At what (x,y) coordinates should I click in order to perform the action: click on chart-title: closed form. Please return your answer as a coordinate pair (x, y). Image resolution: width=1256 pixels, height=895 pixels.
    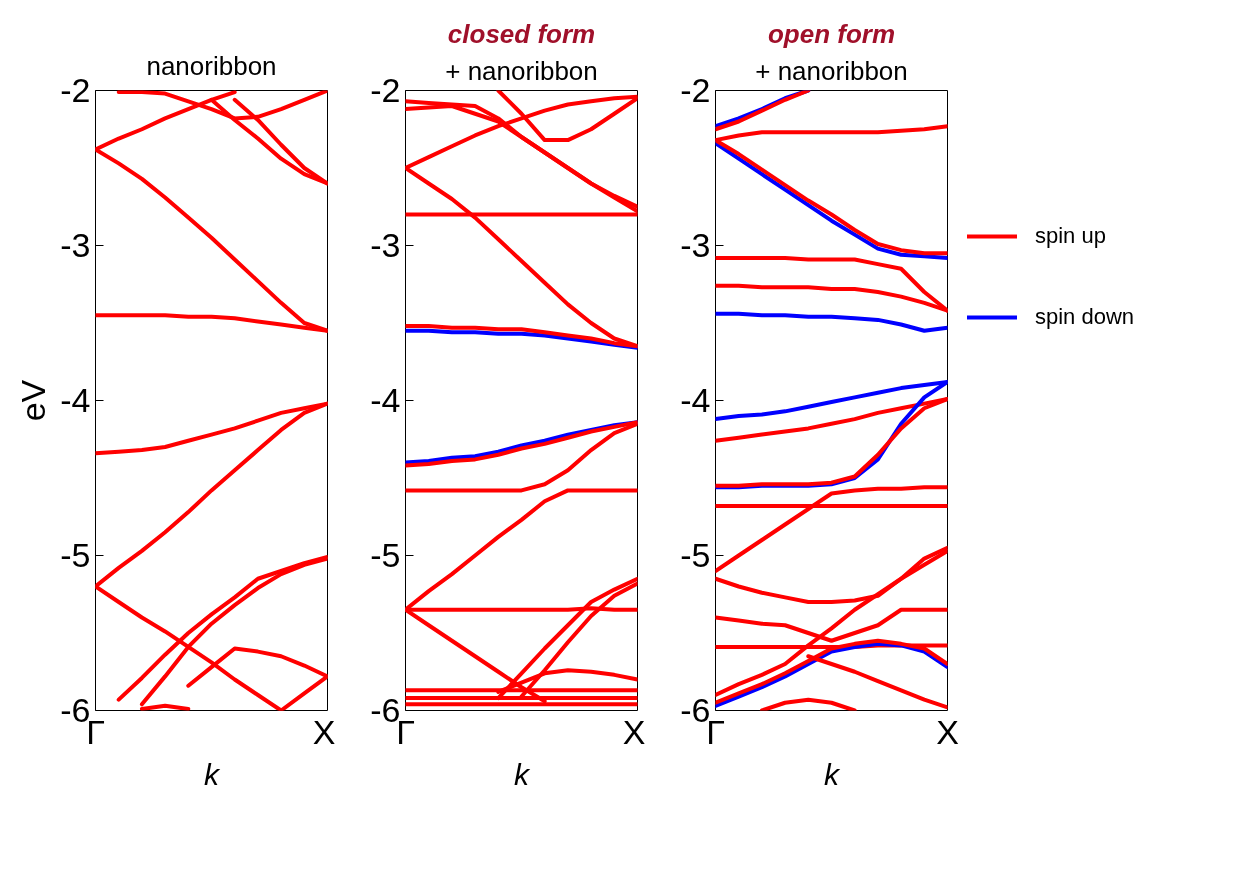
    Looking at the image, I should click on (521, 33).